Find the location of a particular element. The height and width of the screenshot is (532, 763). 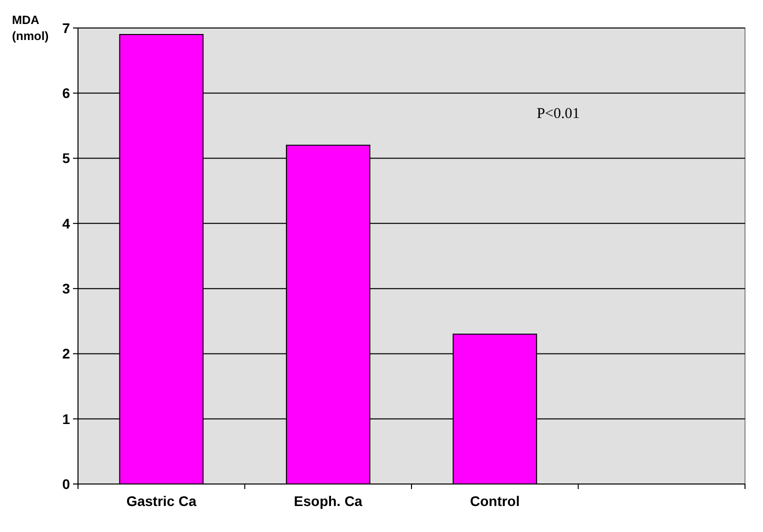

y-tick-label: 5 is located at coordinates (66, 158).